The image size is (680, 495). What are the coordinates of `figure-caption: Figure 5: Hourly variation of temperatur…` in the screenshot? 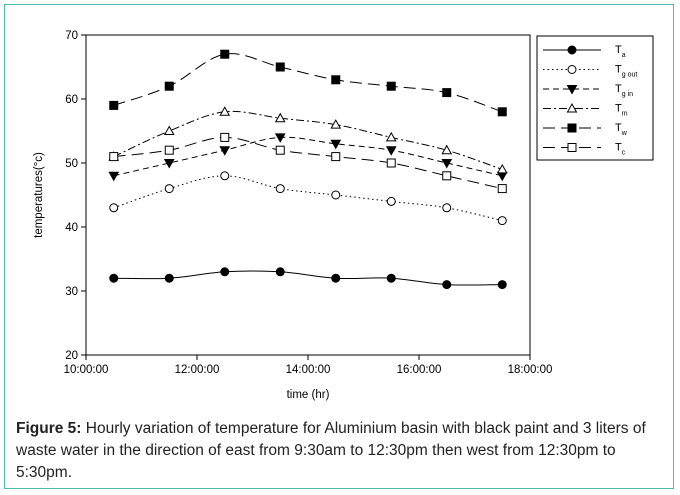 It's located at (340, 451).